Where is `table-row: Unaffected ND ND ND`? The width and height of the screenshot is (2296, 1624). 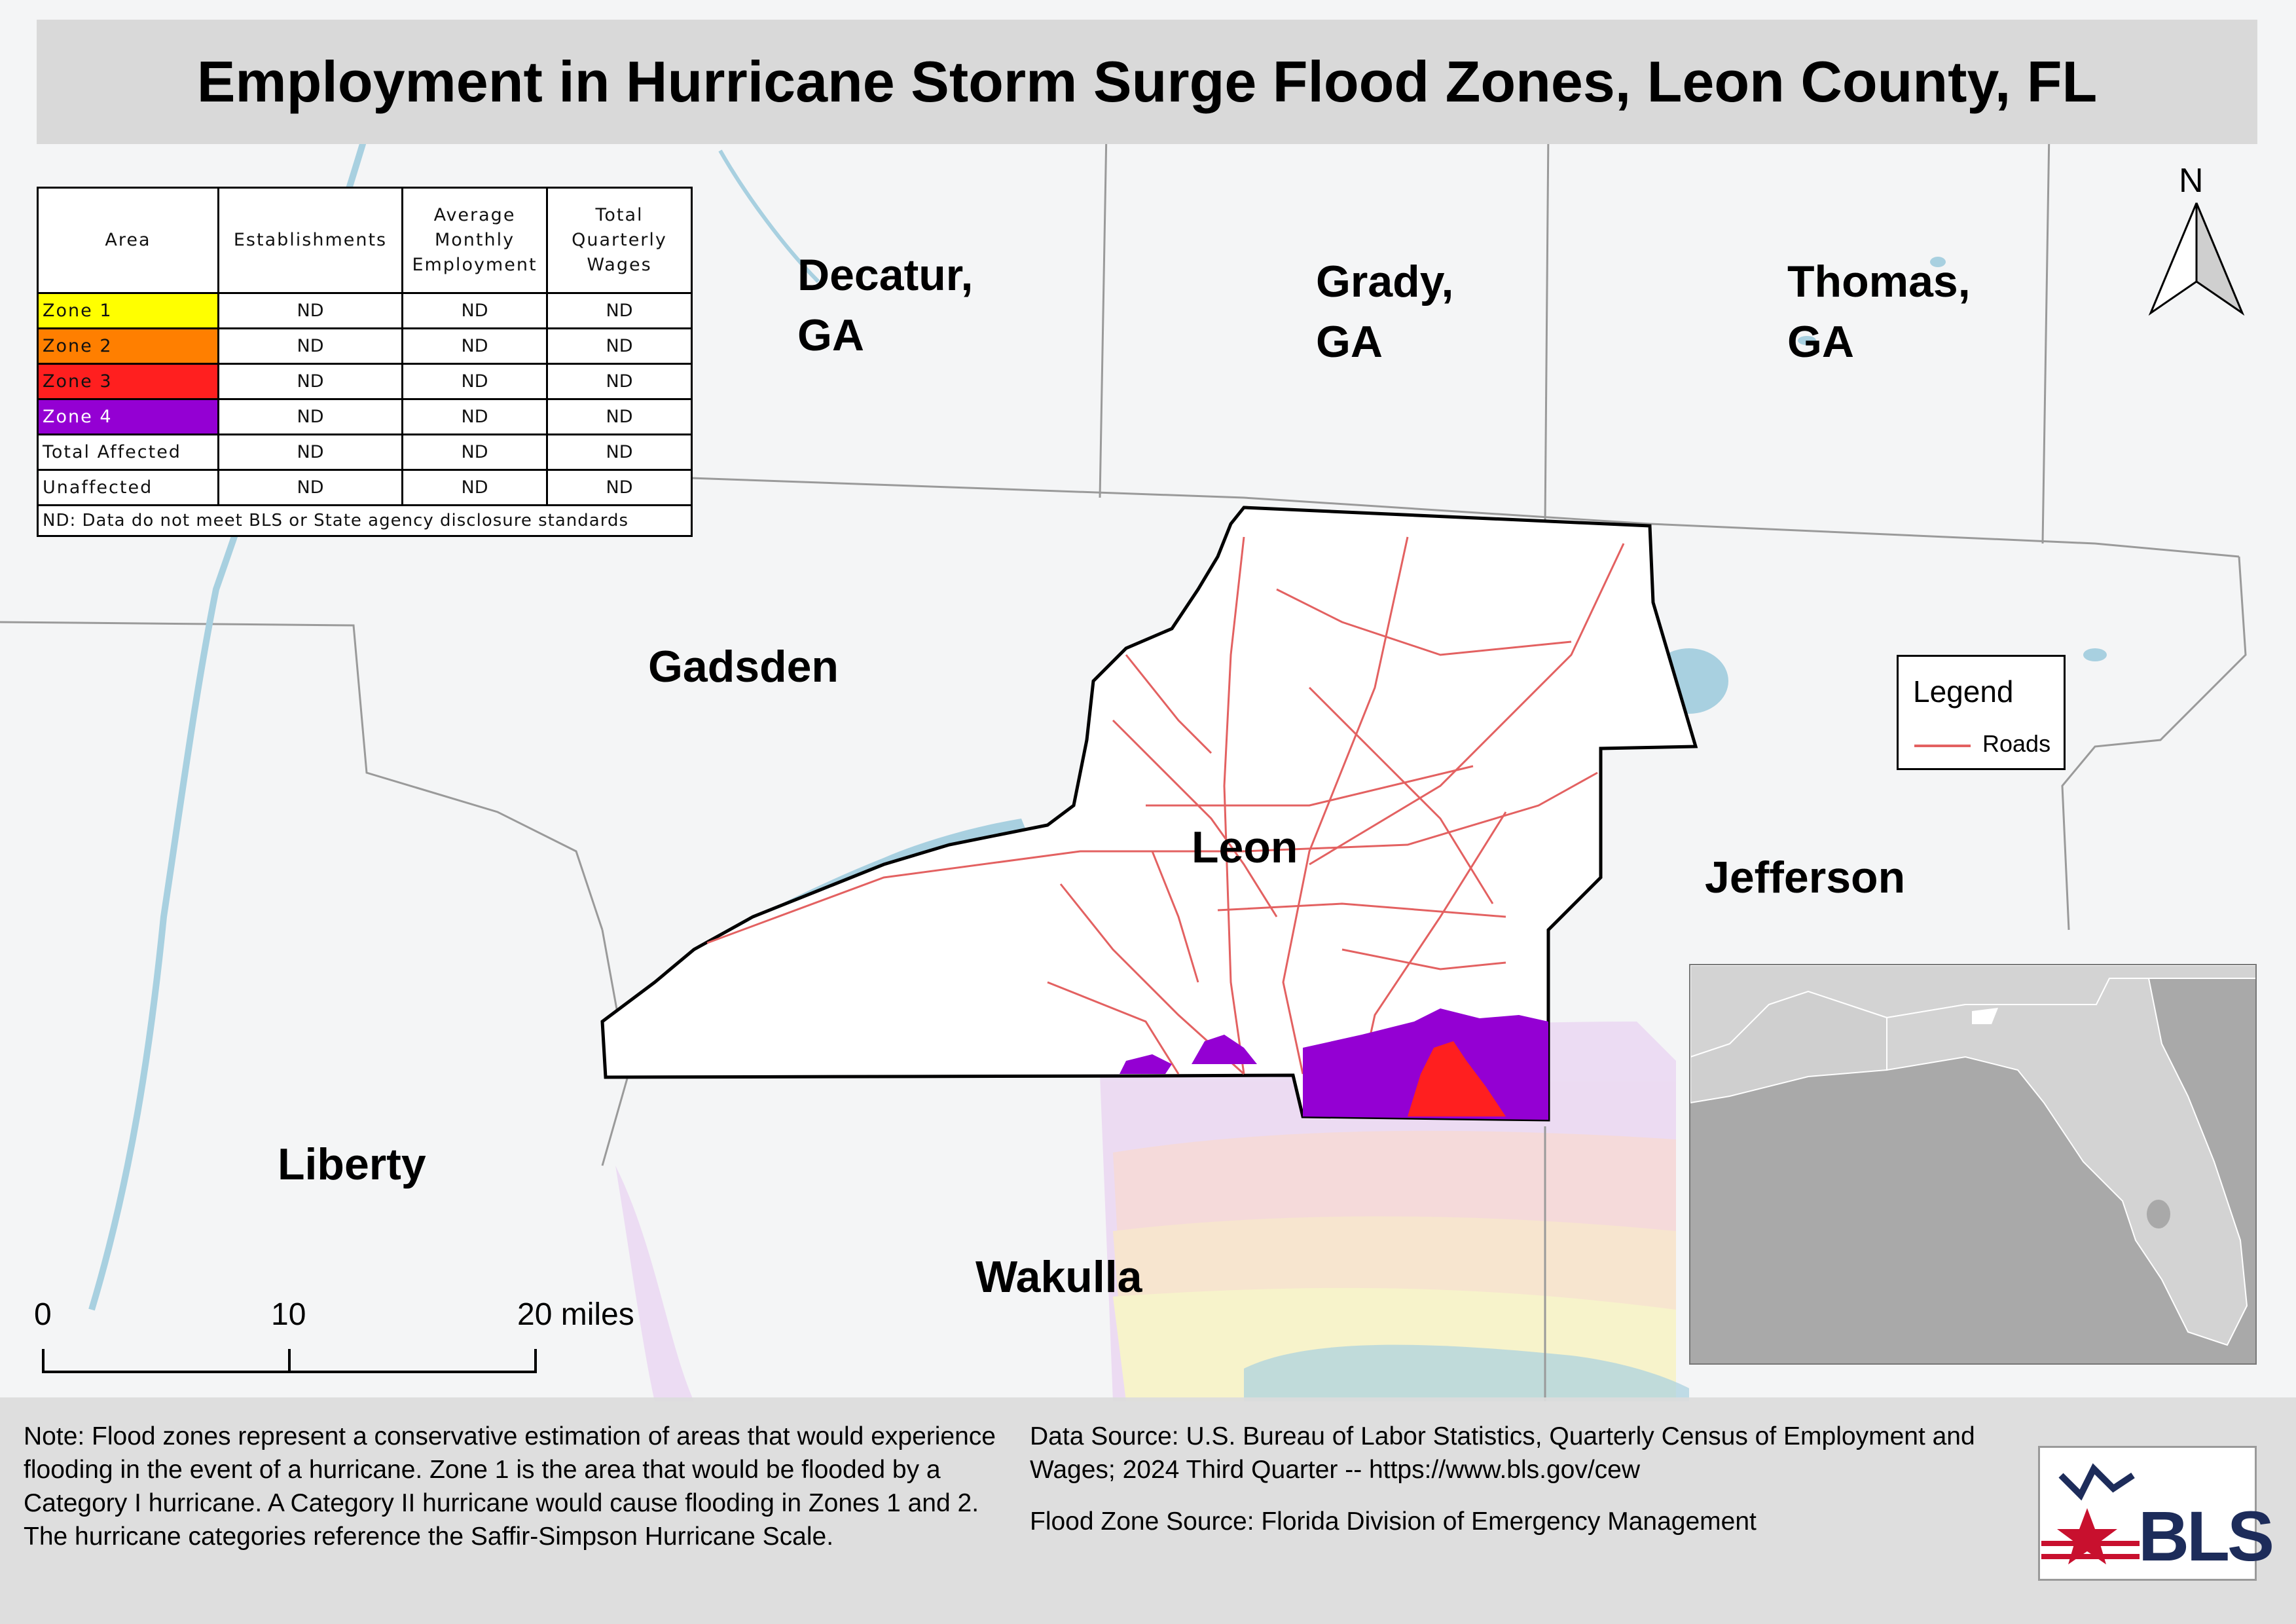
table-row: Unaffected ND ND ND is located at coordinates (365, 487).